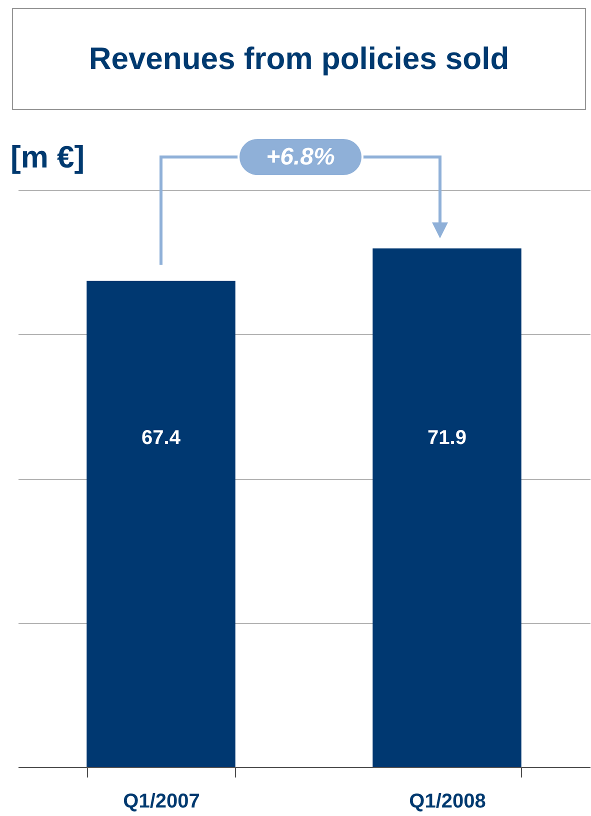  Describe the element at coordinates (447, 801) in the screenshot. I see `x-tick-label: Q1/2008` at that location.